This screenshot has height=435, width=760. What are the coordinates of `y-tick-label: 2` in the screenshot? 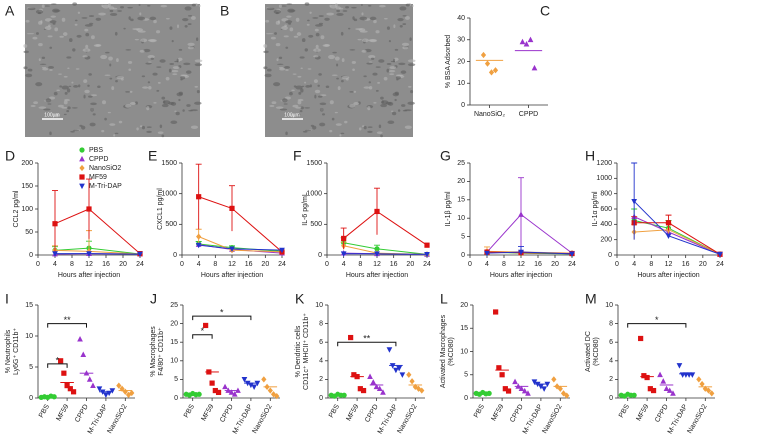 It's located at (321, 379).